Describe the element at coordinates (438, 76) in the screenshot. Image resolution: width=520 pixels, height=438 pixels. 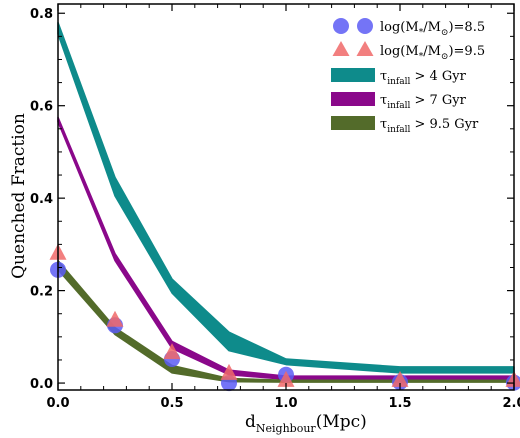
I see `legend-text-main: > 4 Gyr` at that location.